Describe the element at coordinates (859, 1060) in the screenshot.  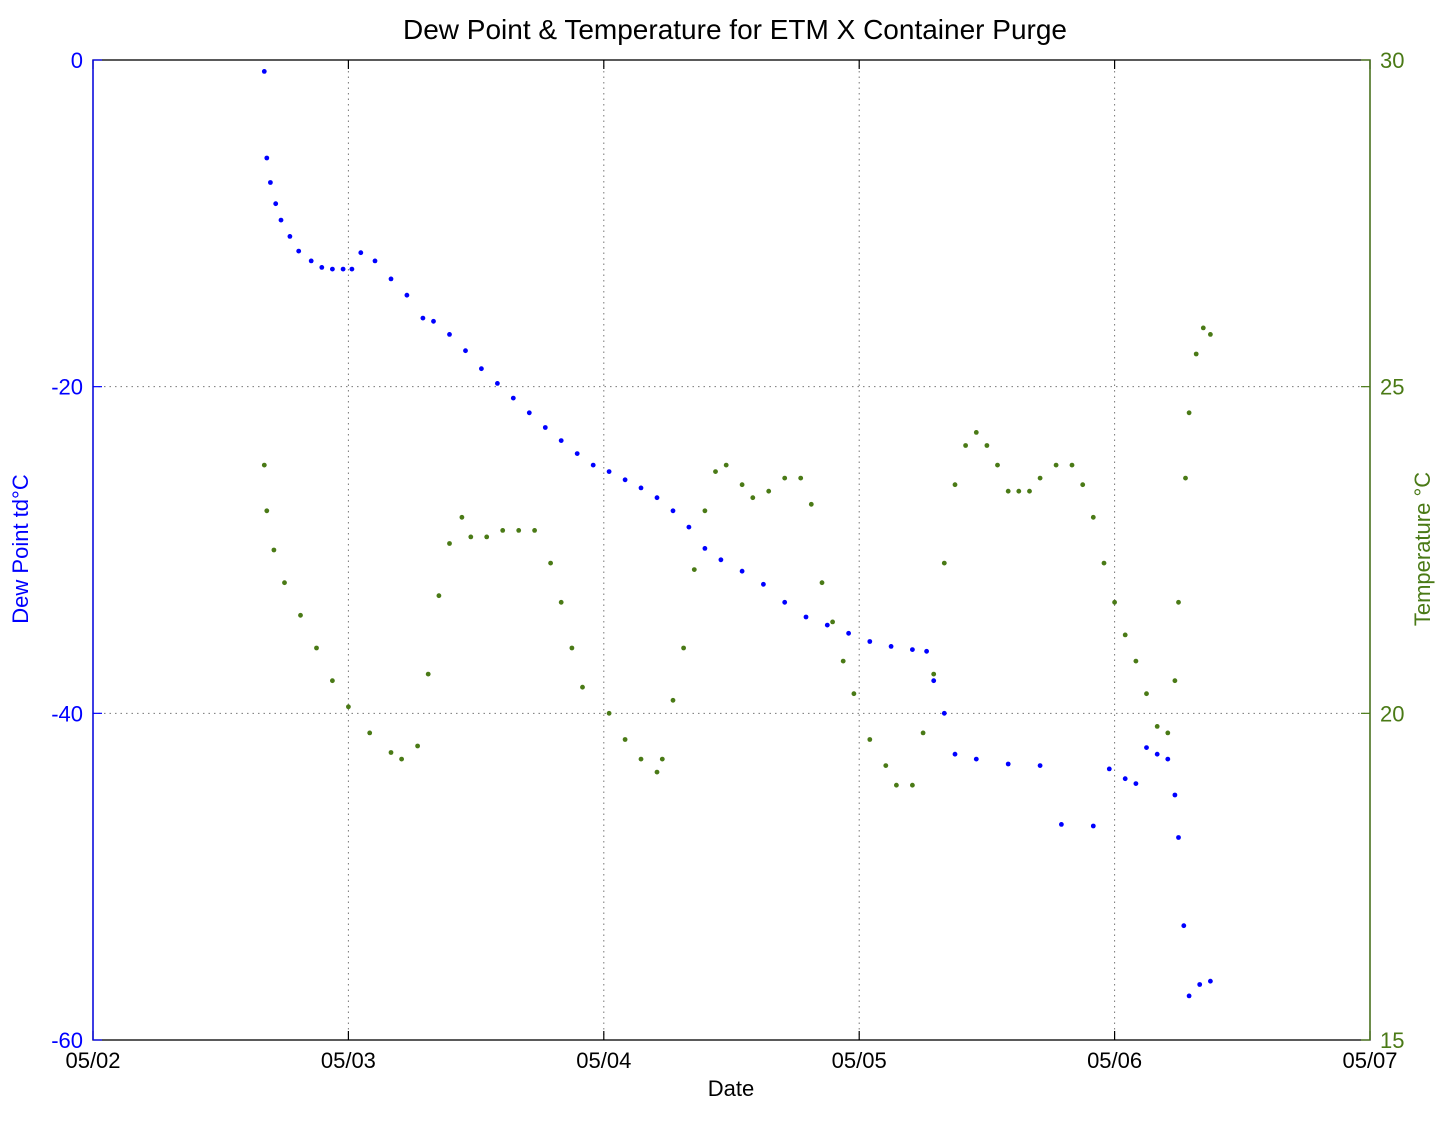
I see `x-tick-label: 05/05` at that location.